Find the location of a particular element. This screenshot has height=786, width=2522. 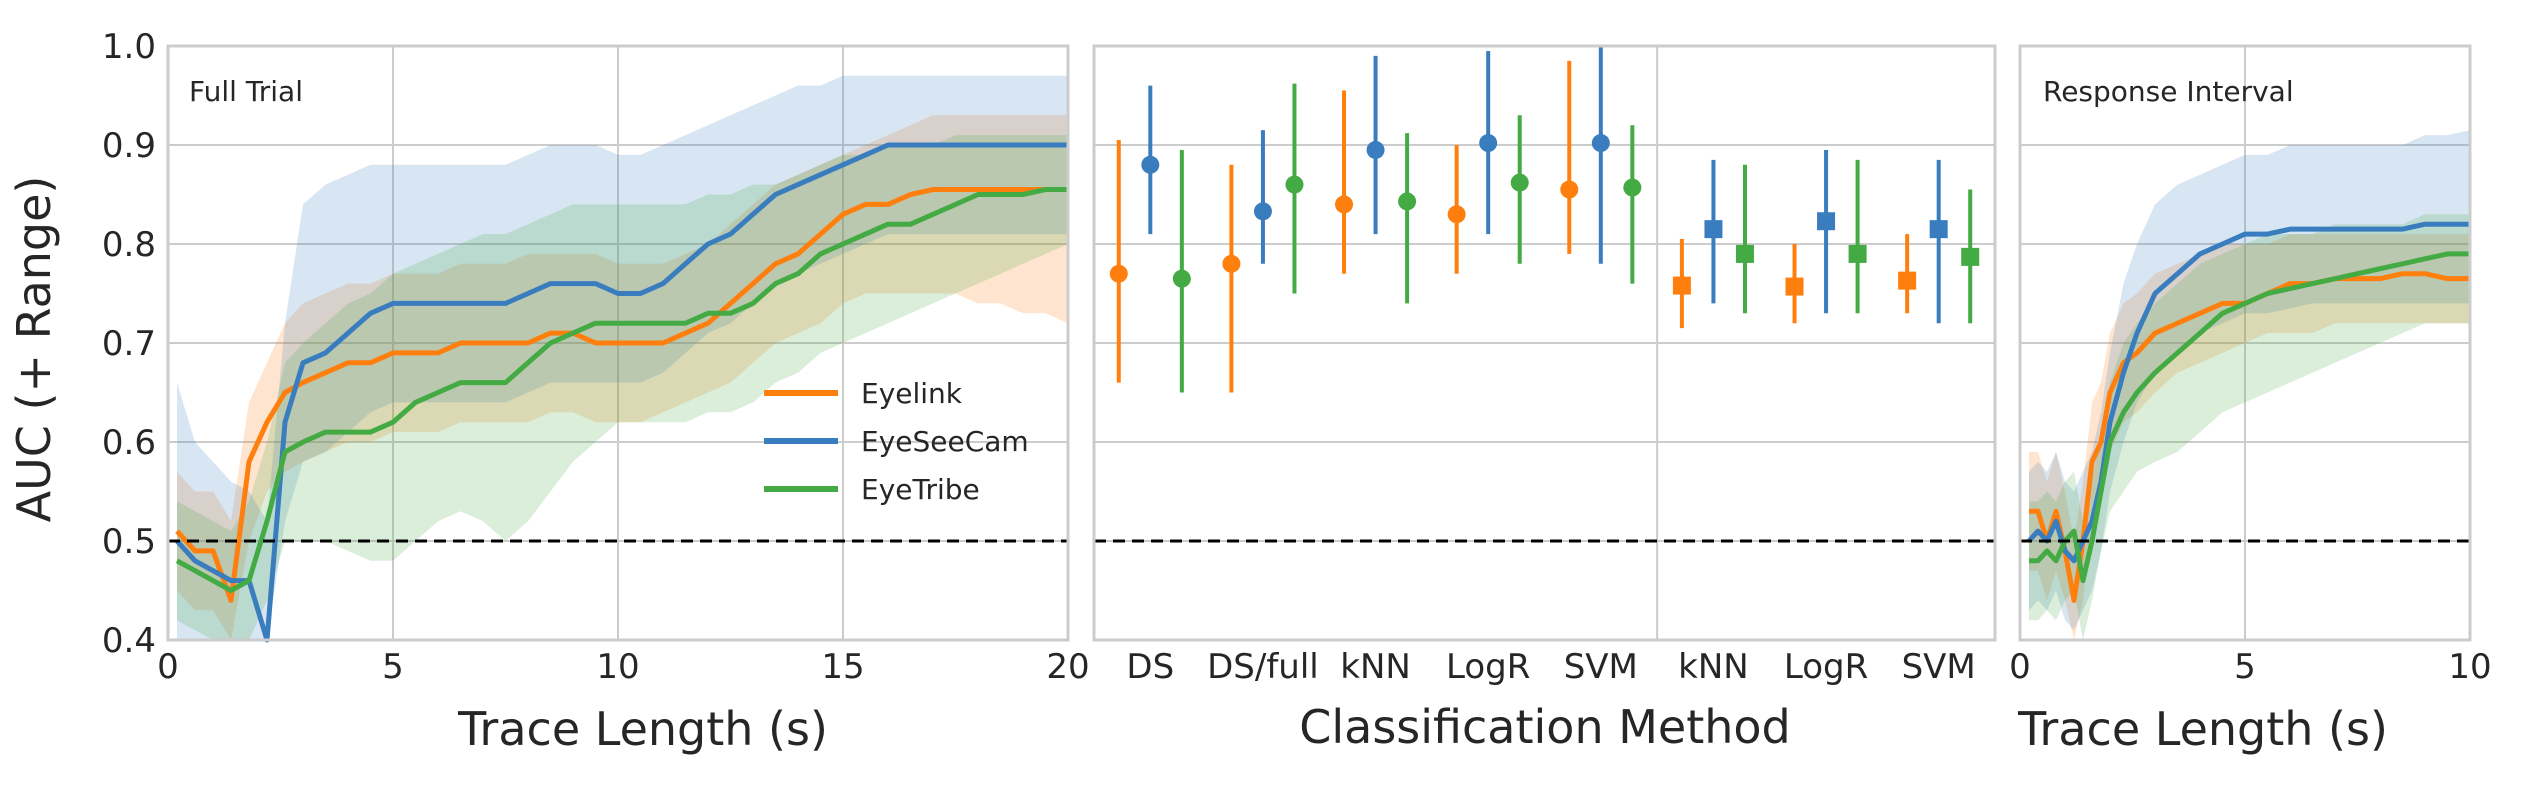

legend: Eyelink EyeSeeCam EyeTribe is located at coordinates (896, 441).